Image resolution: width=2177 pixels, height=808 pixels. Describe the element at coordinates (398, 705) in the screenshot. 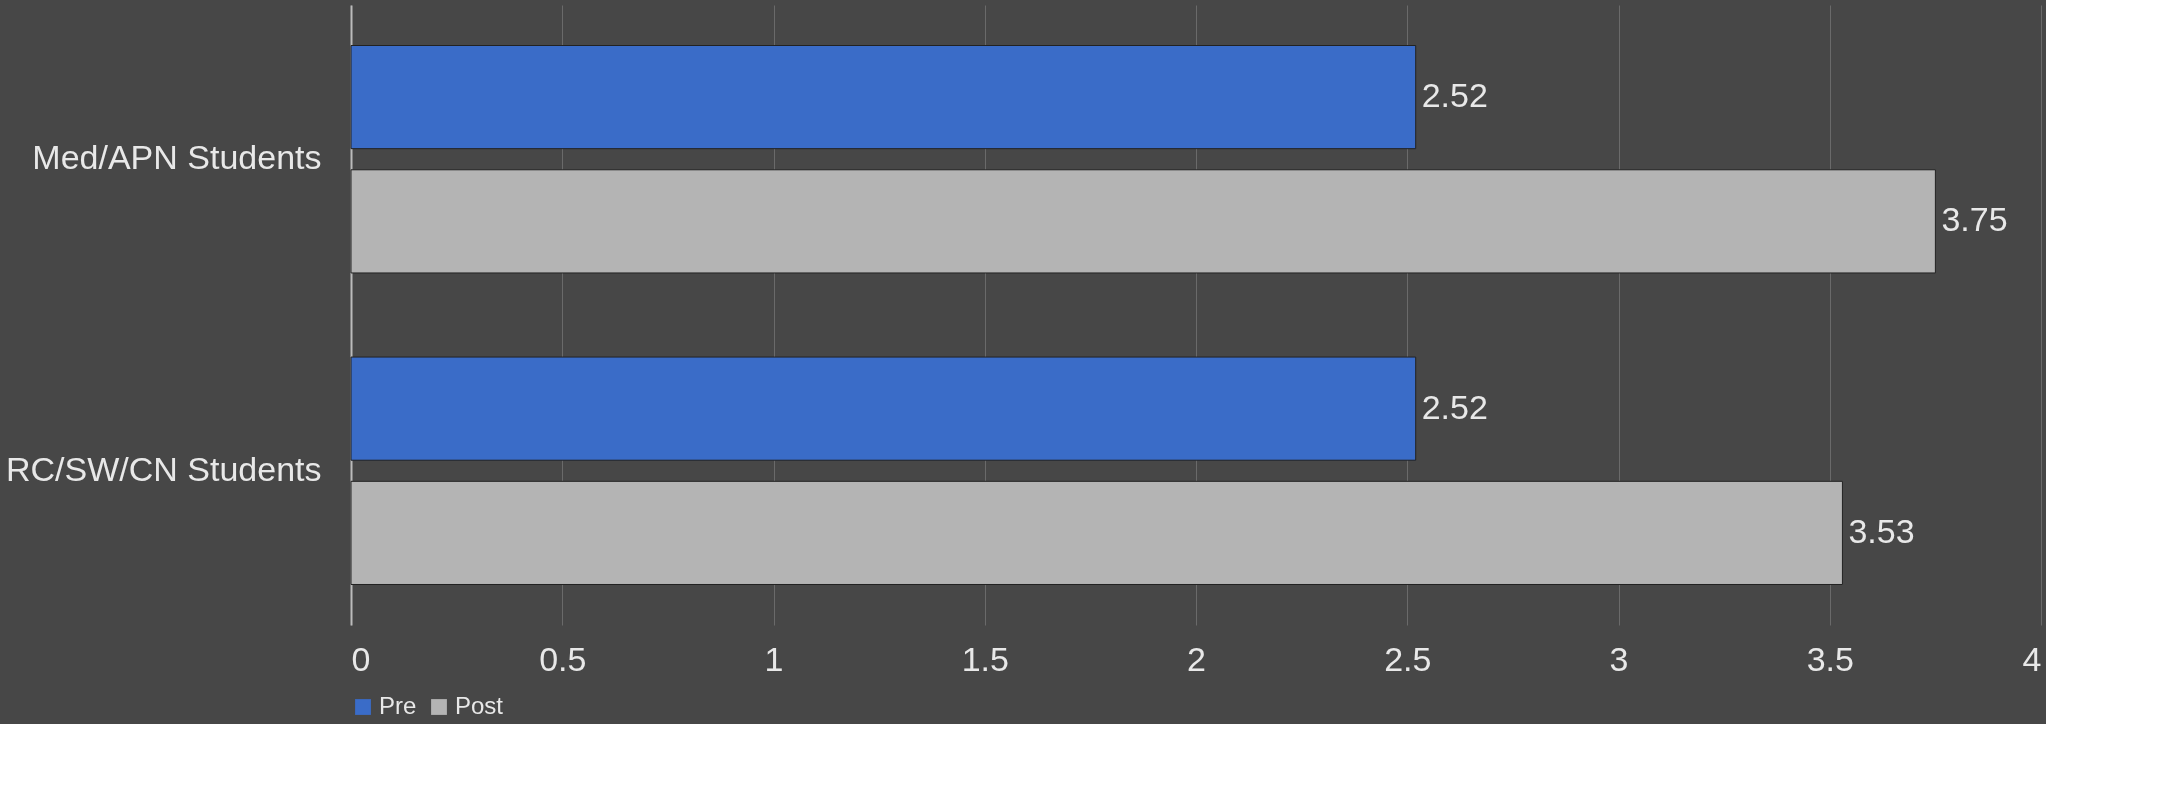

I see `legend-label: Pre` at that location.